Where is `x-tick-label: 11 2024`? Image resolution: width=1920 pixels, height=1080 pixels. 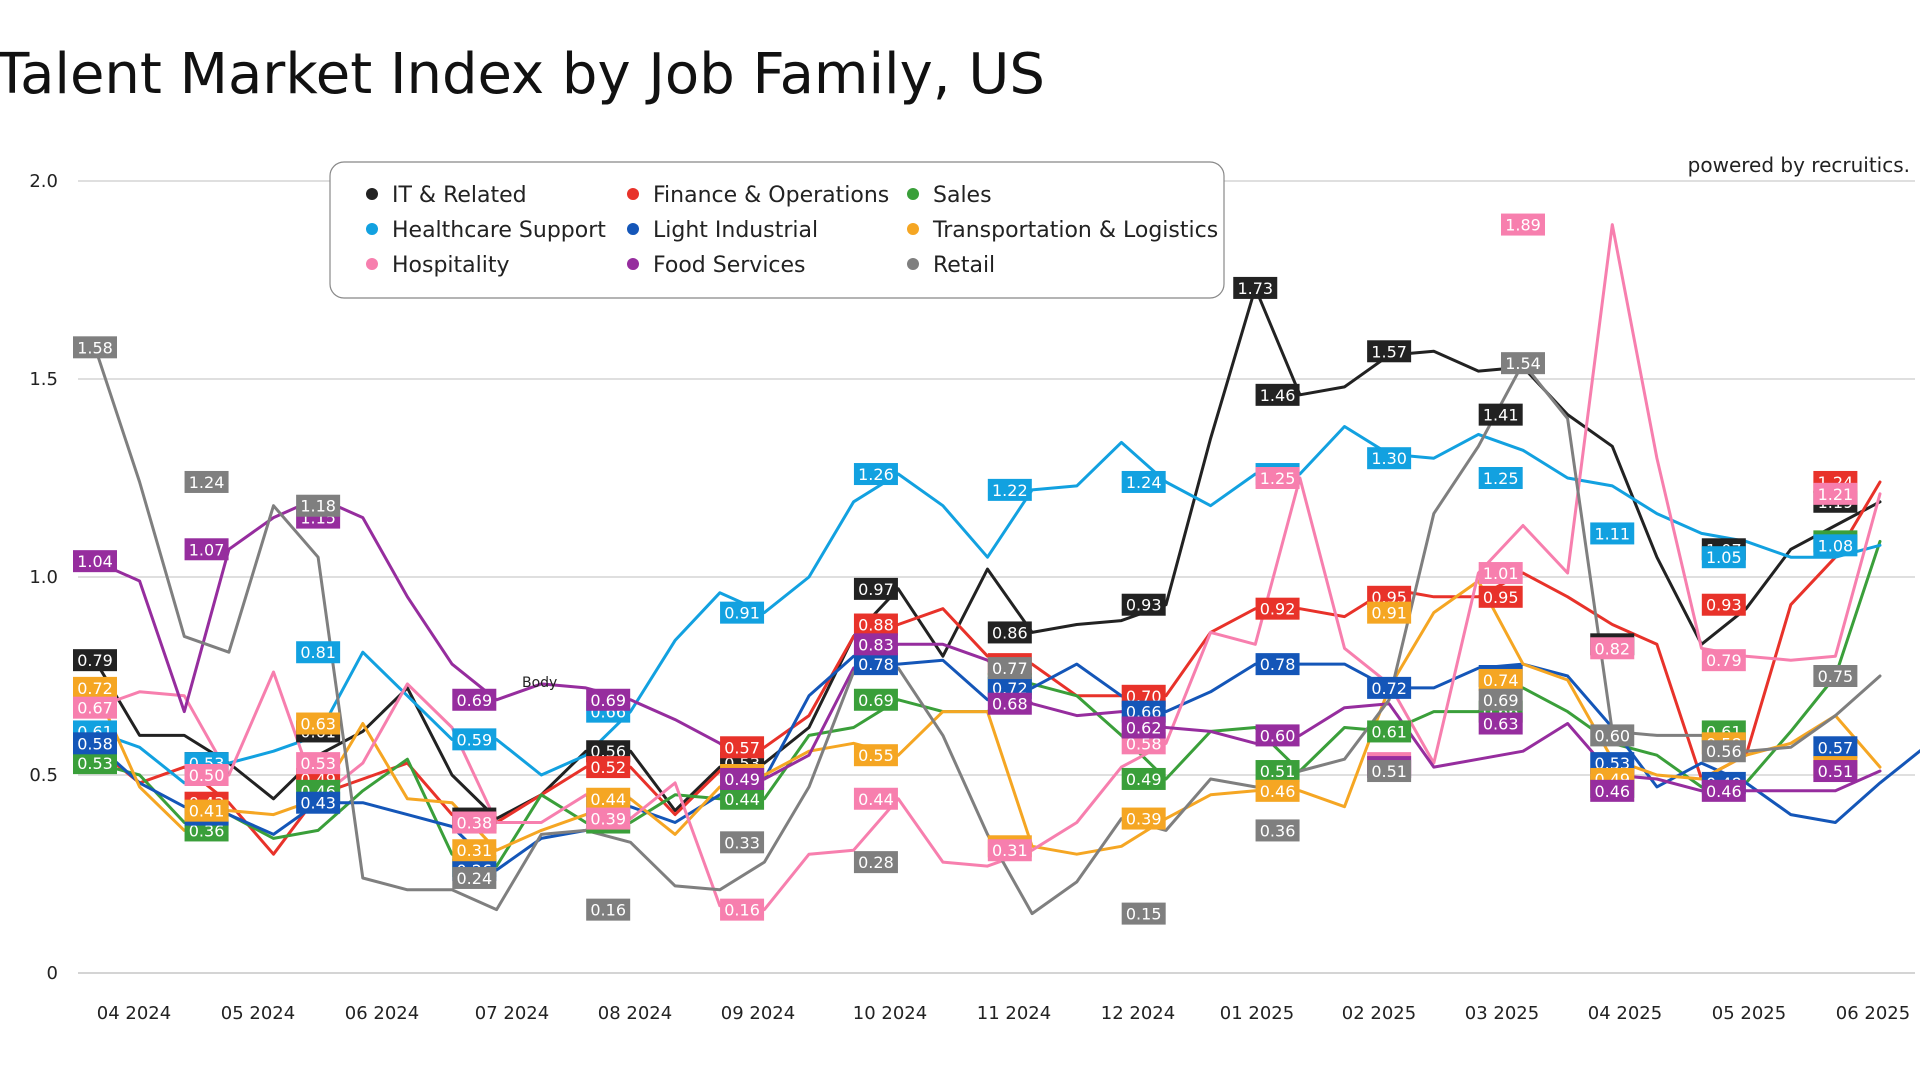 x-tick-label: 11 2024 is located at coordinates (1014, 1013).